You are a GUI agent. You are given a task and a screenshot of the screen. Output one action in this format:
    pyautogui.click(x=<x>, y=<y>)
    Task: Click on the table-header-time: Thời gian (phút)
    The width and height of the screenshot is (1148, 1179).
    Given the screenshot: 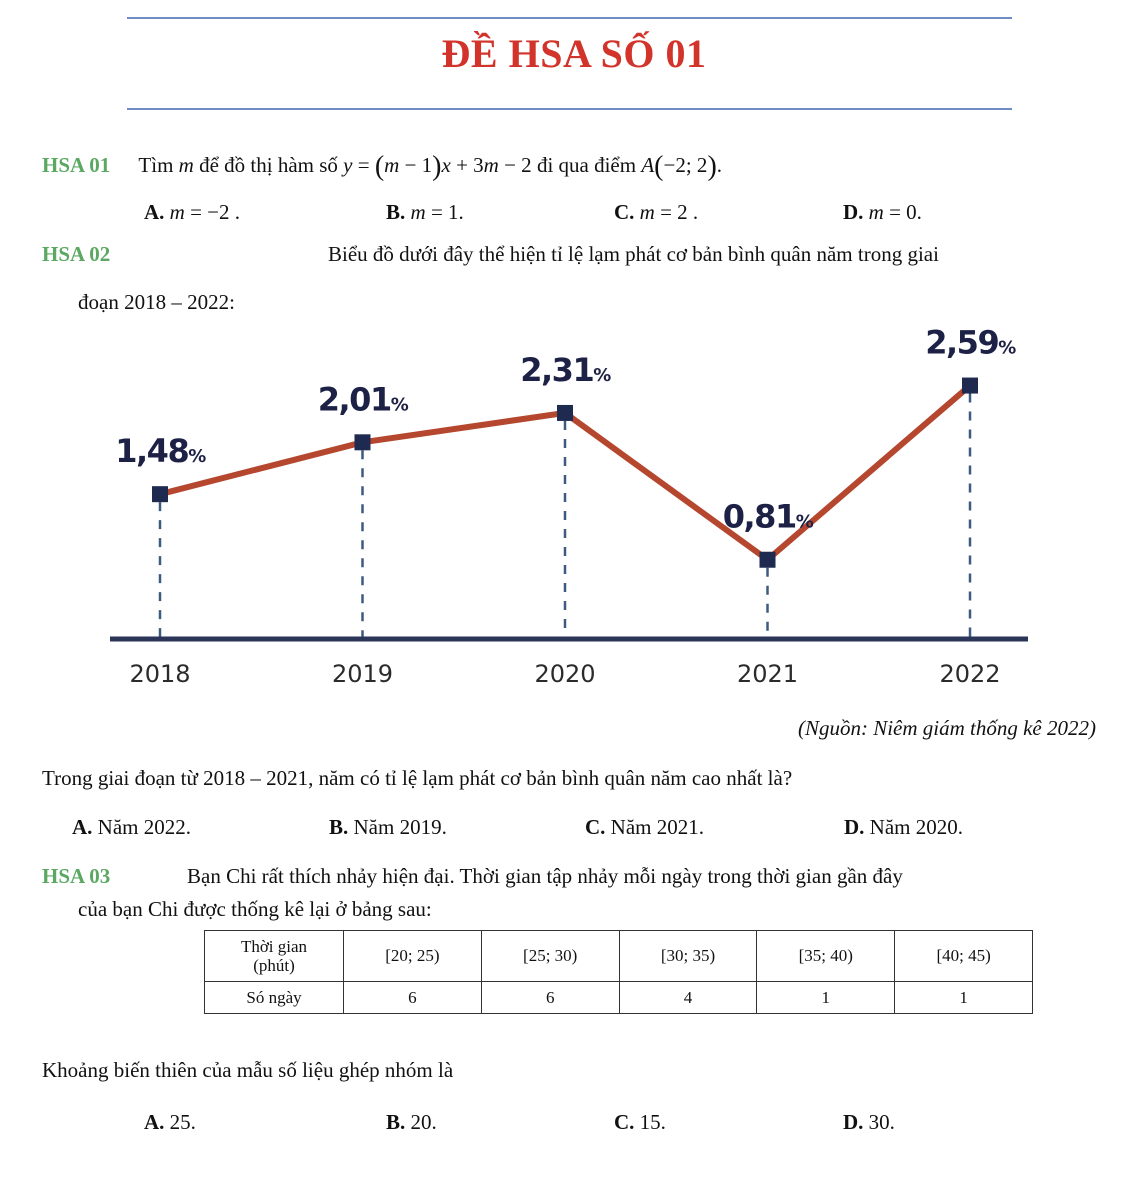 What is the action you would take?
    pyautogui.click(x=274, y=956)
    